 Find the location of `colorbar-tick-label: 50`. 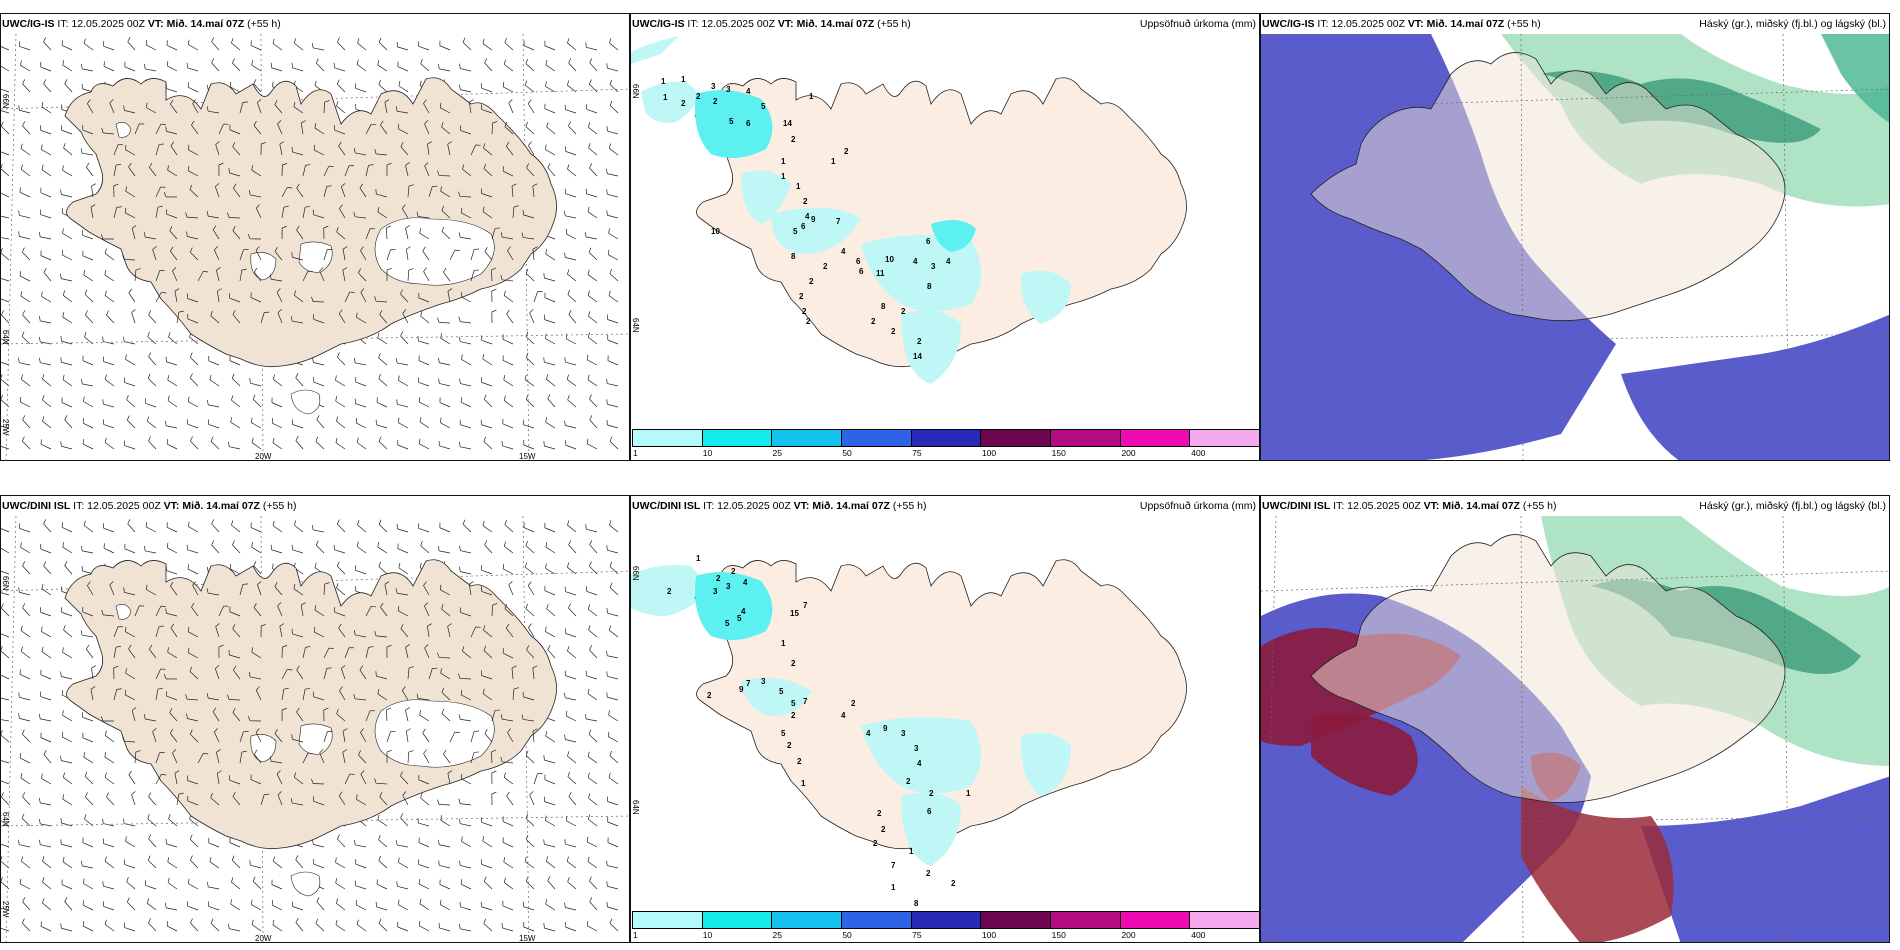

colorbar-tick-label: 50 is located at coordinates (847, 935).